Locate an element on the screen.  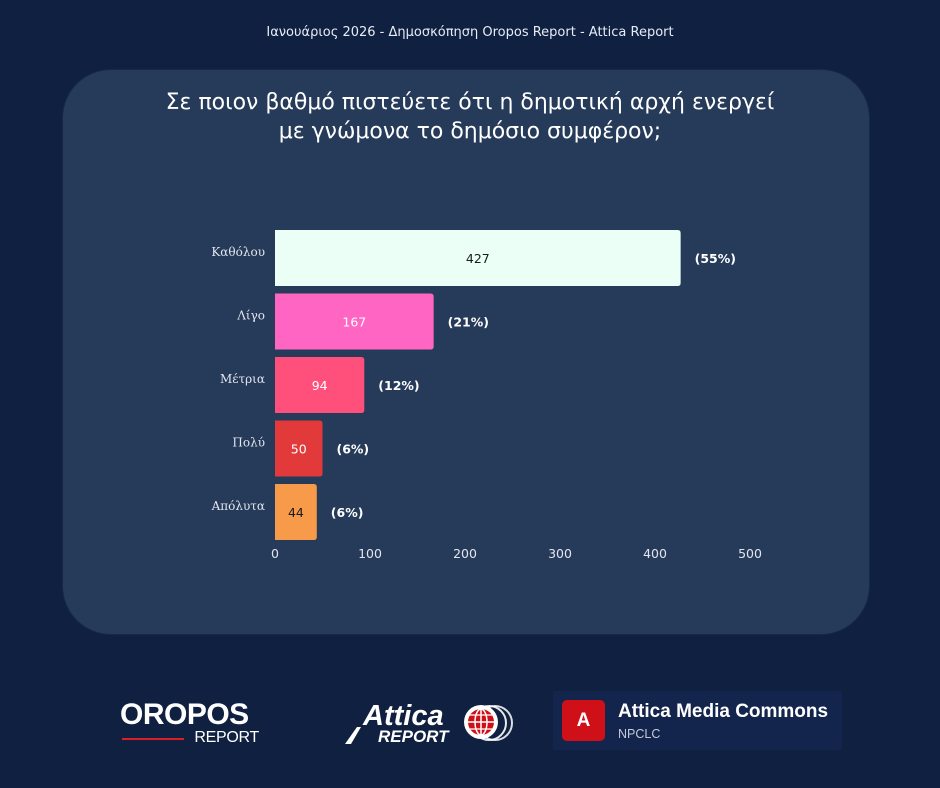
x-tick-label: 400 is located at coordinates (655, 553).